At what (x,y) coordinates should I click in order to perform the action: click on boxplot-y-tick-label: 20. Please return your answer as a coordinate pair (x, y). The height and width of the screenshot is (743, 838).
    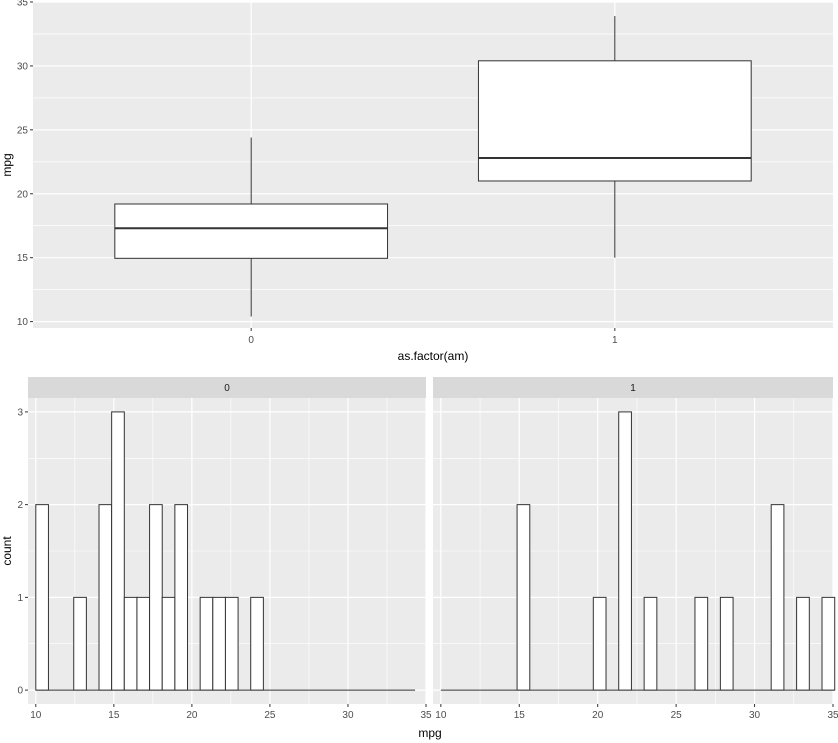
    Looking at the image, I should click on (23, 194).